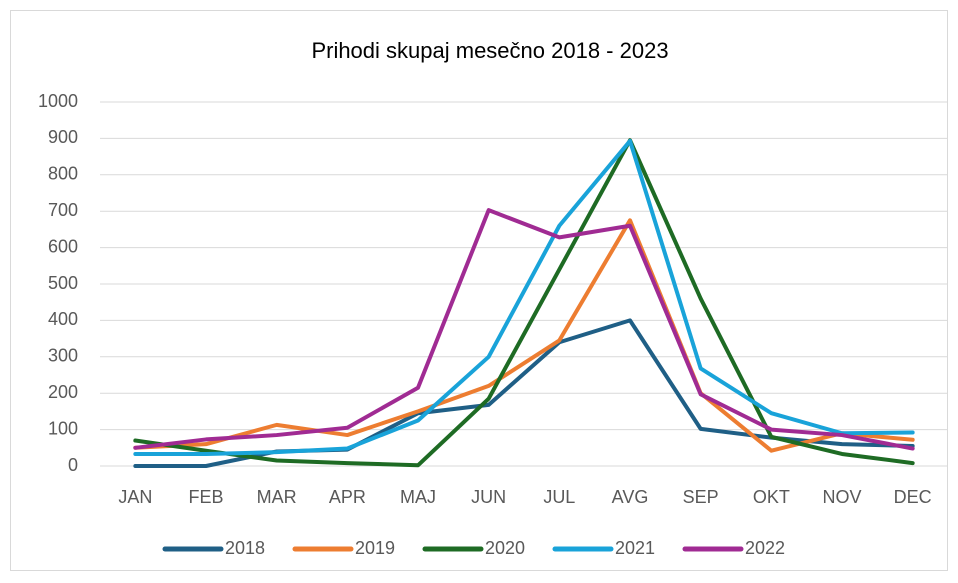  What do you see at coordinates (913, 497) in the screenshot?
I see `x-tick-label: DEC` at bounding box center [913, 497].